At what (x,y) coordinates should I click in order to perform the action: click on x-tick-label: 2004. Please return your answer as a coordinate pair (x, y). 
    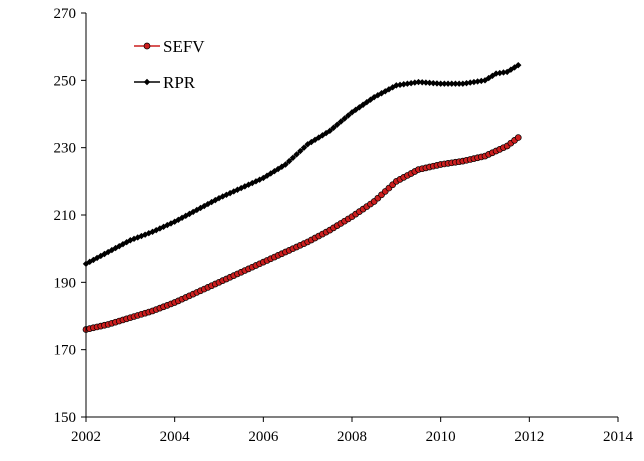
    Looking at the image, I should click on (175, 437).